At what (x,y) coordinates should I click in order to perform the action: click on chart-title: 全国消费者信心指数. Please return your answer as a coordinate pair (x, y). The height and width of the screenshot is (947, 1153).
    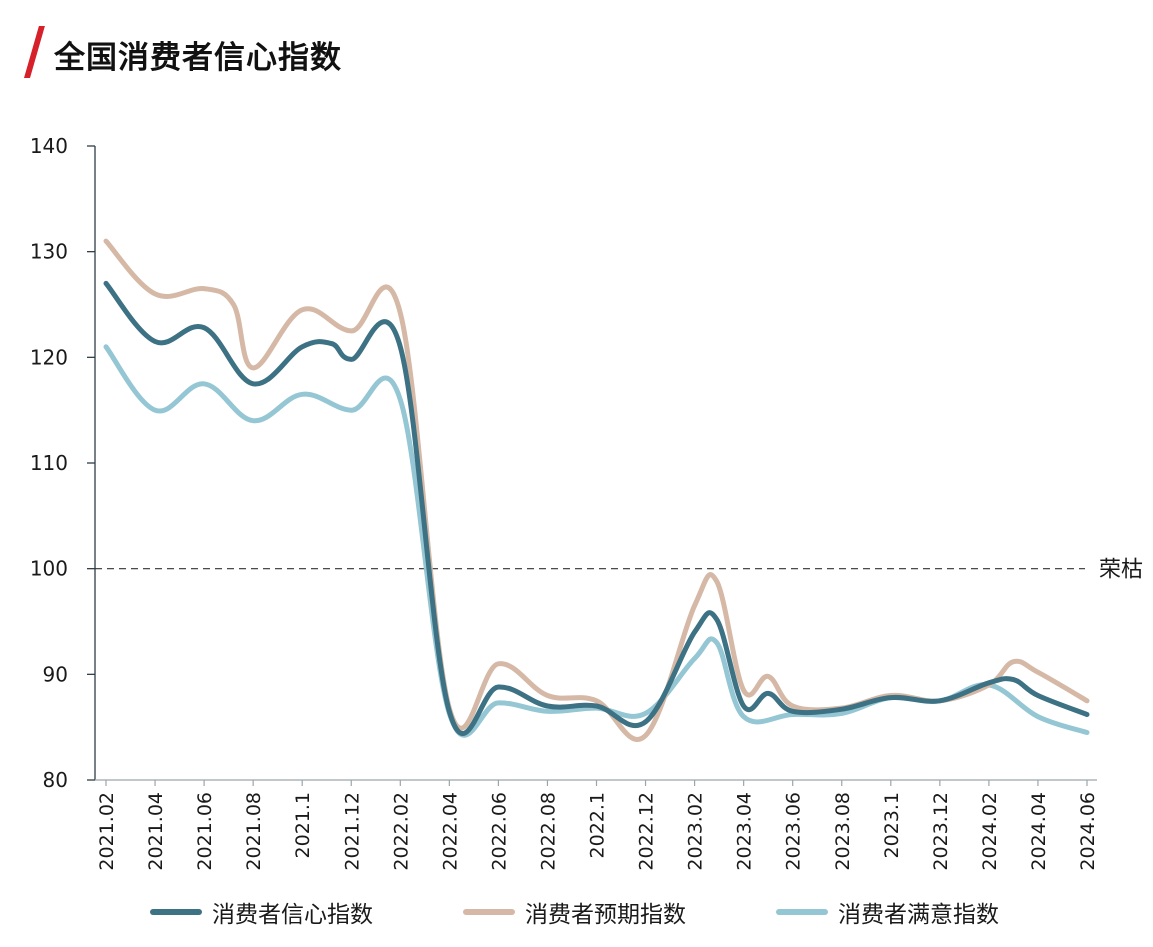
    Looking at the image, I should click on (198, 58).